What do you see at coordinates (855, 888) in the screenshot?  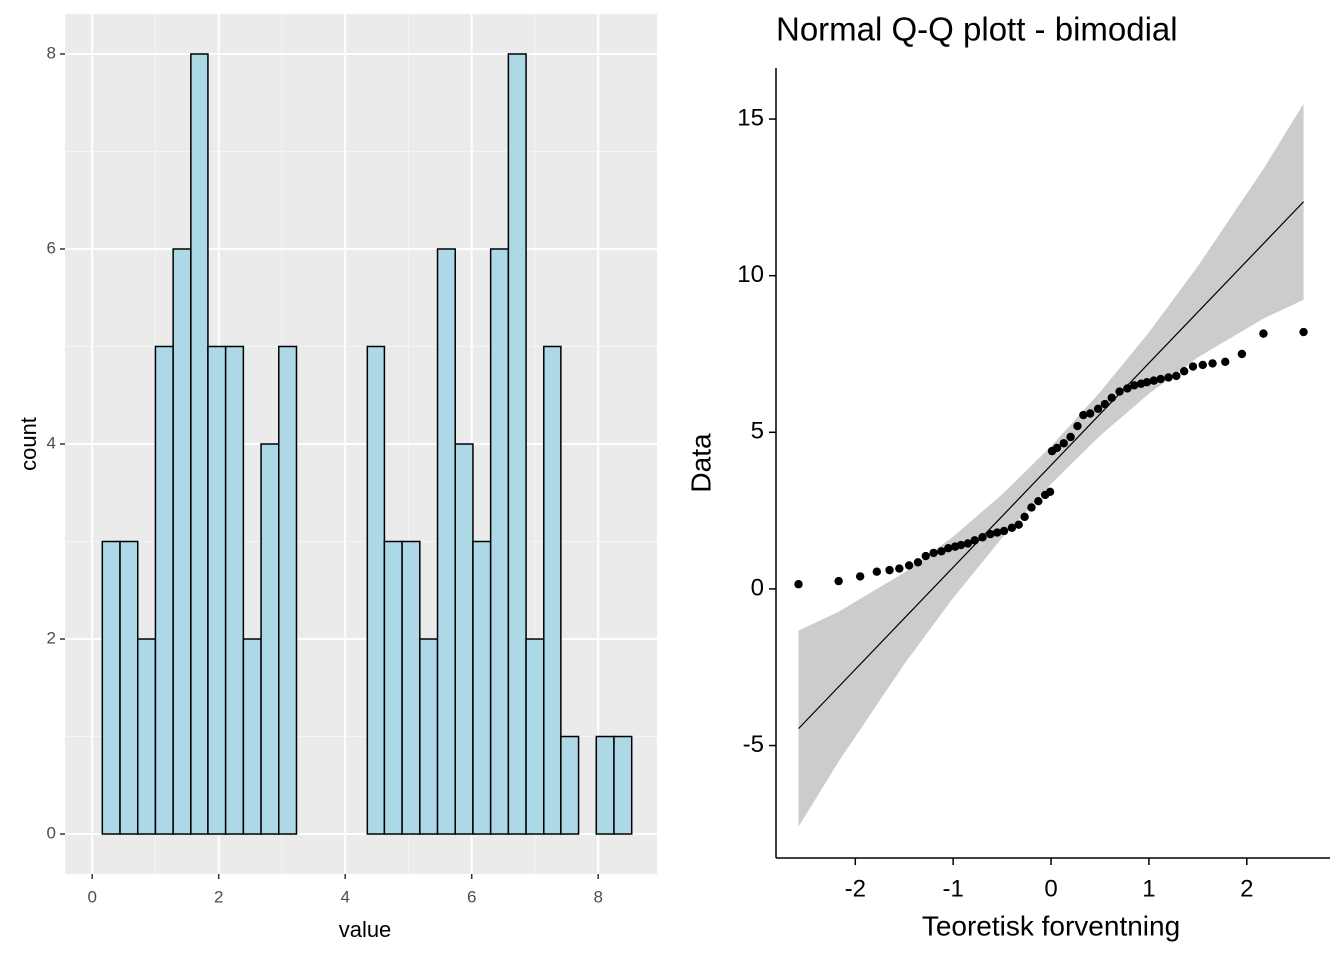 I see `x-tick-label: -2` at bounding box center [855, 888].